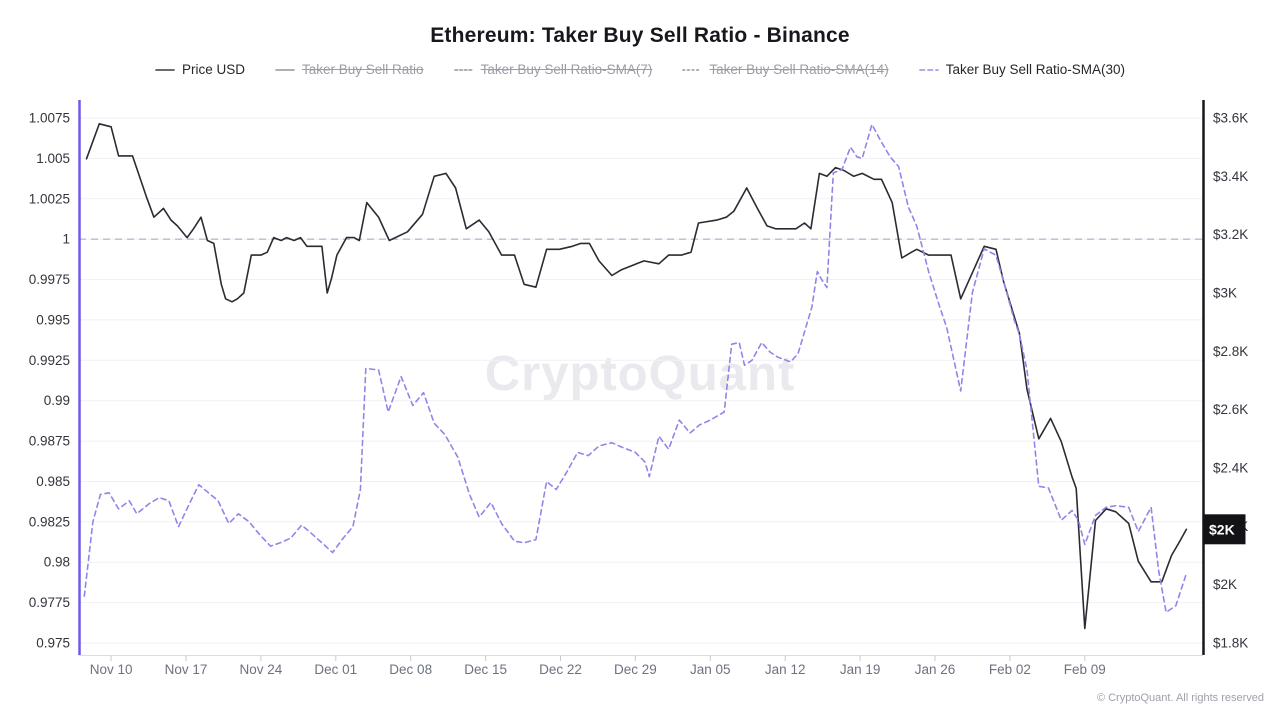  Describe the element at coordinates (799, 69) in the screenshot. I see `legend-label: Taker Buy Sell Ratio-SMA(14)` at that location.